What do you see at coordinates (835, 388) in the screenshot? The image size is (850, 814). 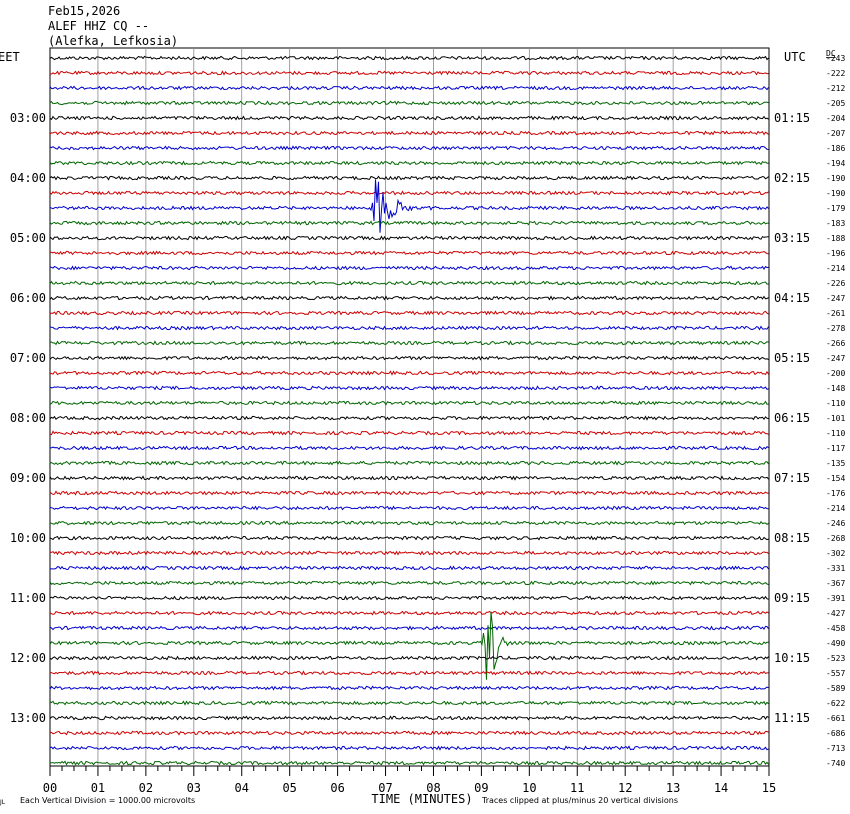 I see `dc-offset-label: -148` at bounding box center [835, 388].